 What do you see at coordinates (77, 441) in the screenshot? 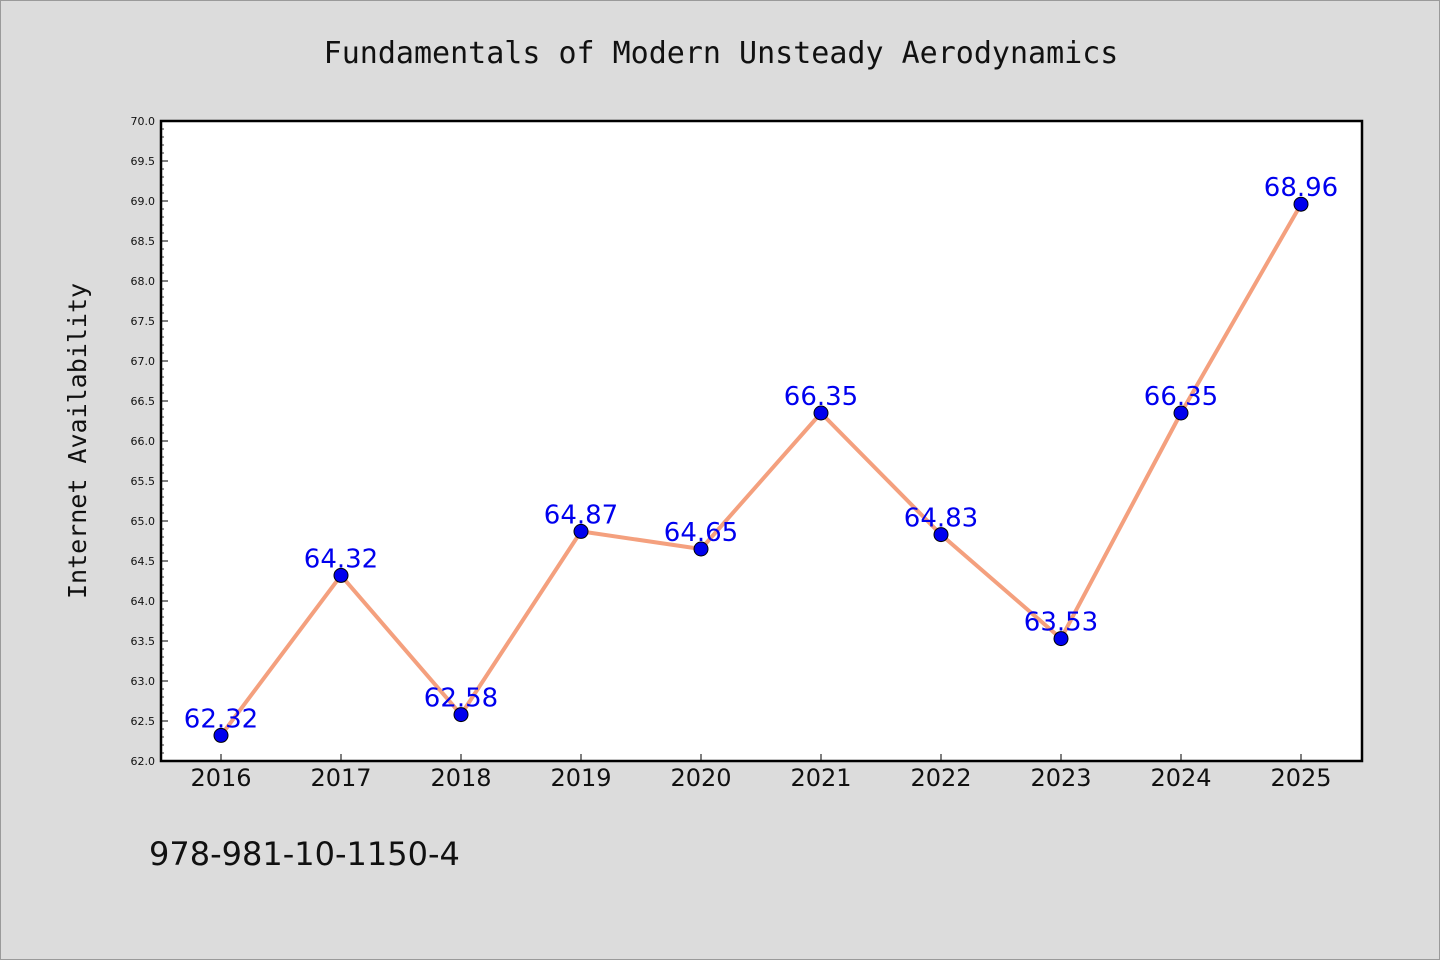
I see `y-axis-label: Internet Availability` at bounding box center [77, 441].